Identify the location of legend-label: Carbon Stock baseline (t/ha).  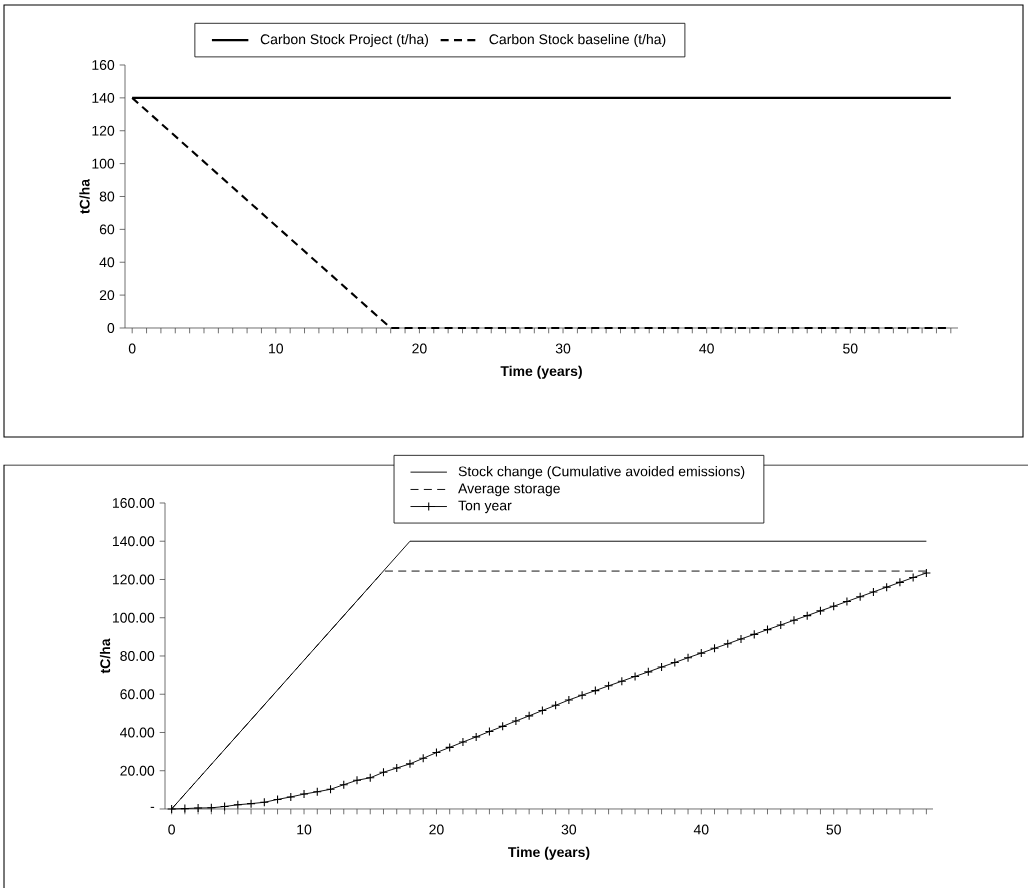
(577, 40).